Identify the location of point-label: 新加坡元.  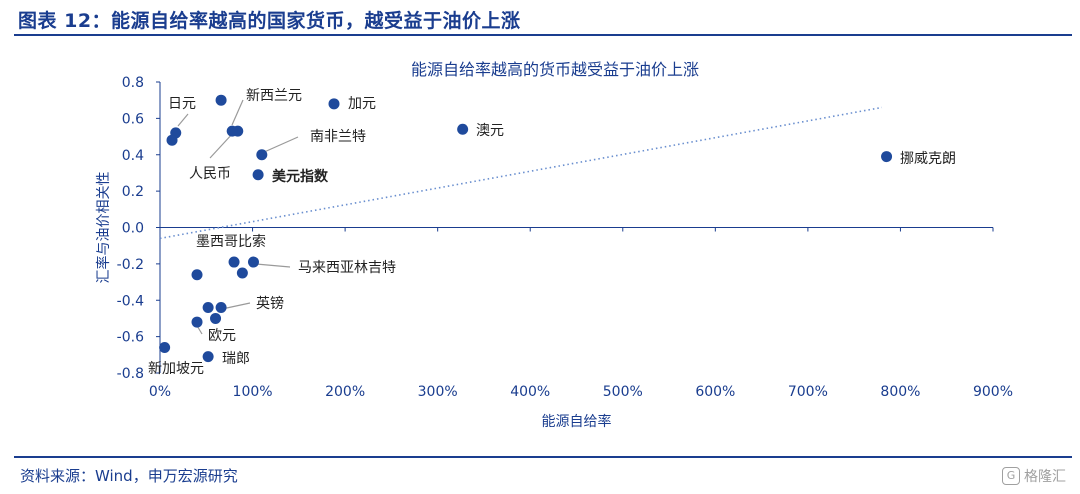
(176, 369).